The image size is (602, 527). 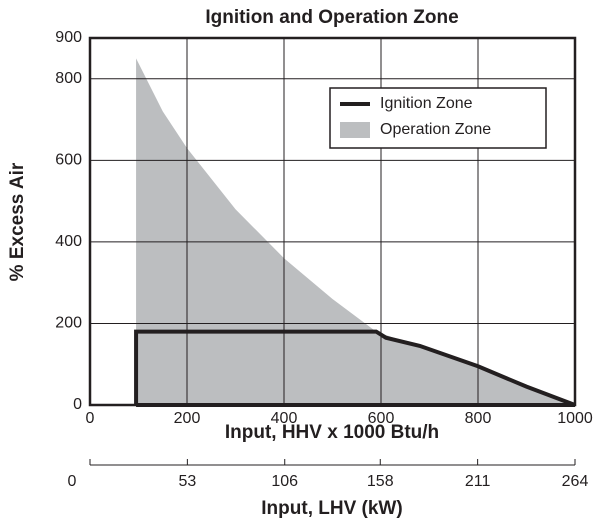 What do you see at coordinates (435, 129) in the screenshot?
I see `legend-label: Operation Zone` at bounding box center [435, 129].